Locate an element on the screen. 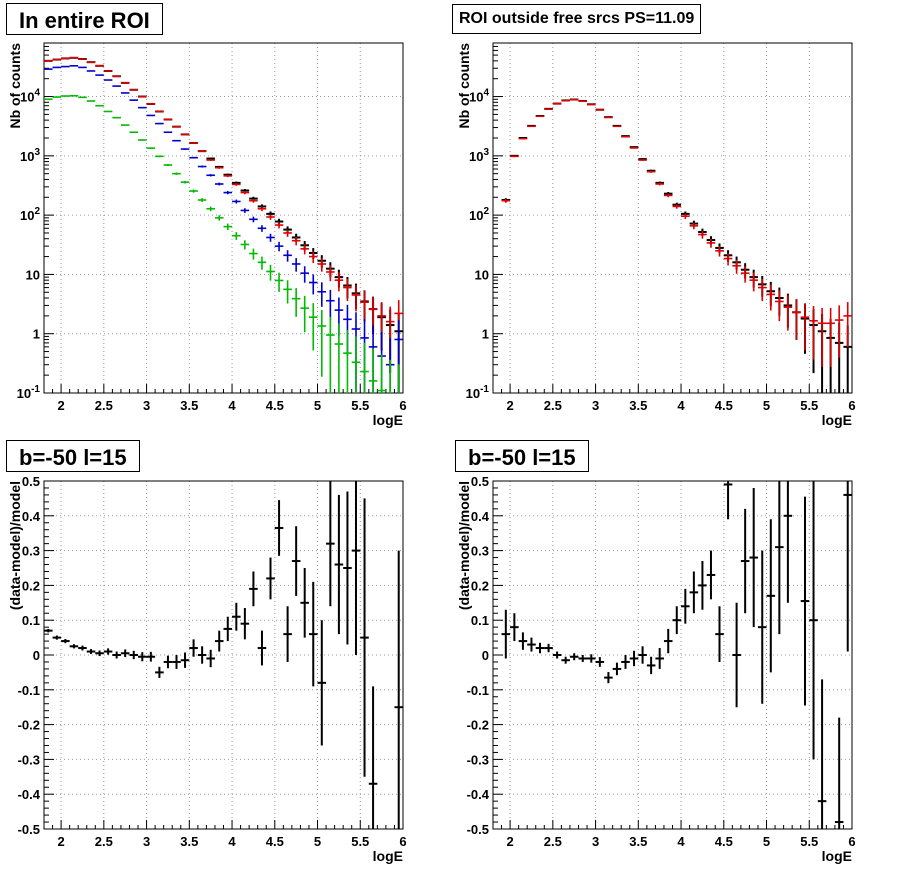 The image size is (898, 875). series-red is located at coordinates (223, 209).